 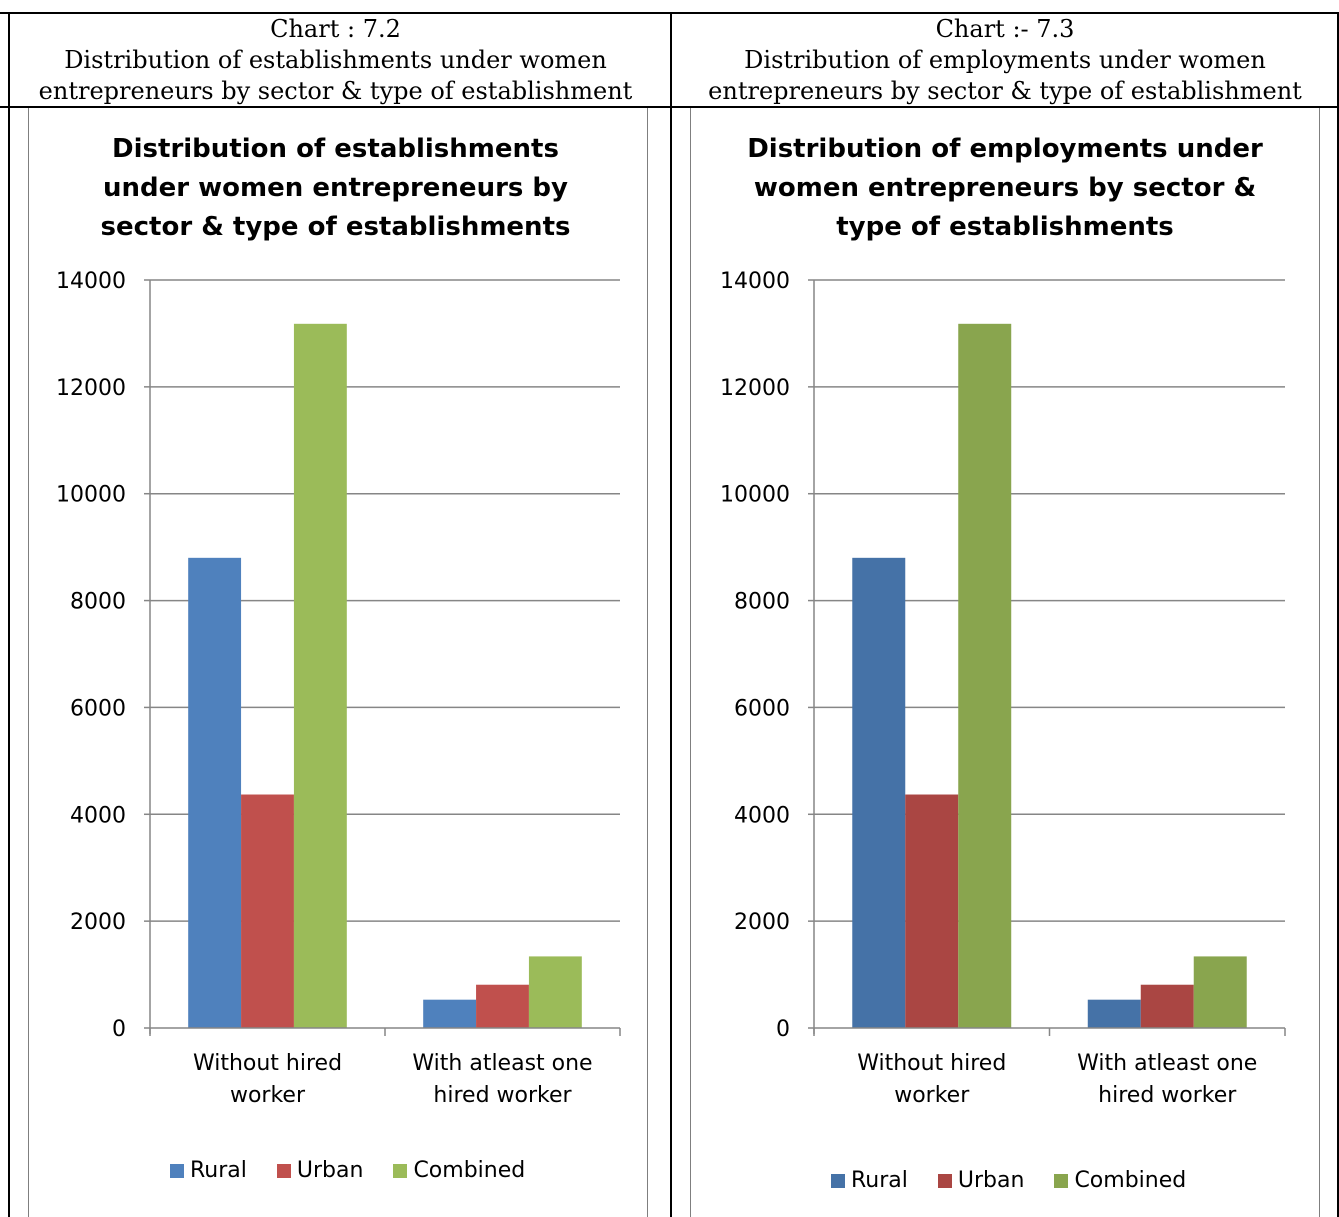 What do you see at coordinates (335, 29) in the screenshot?
I see `chart-number: Chart : 7.2` at bounding box center [335, 29].